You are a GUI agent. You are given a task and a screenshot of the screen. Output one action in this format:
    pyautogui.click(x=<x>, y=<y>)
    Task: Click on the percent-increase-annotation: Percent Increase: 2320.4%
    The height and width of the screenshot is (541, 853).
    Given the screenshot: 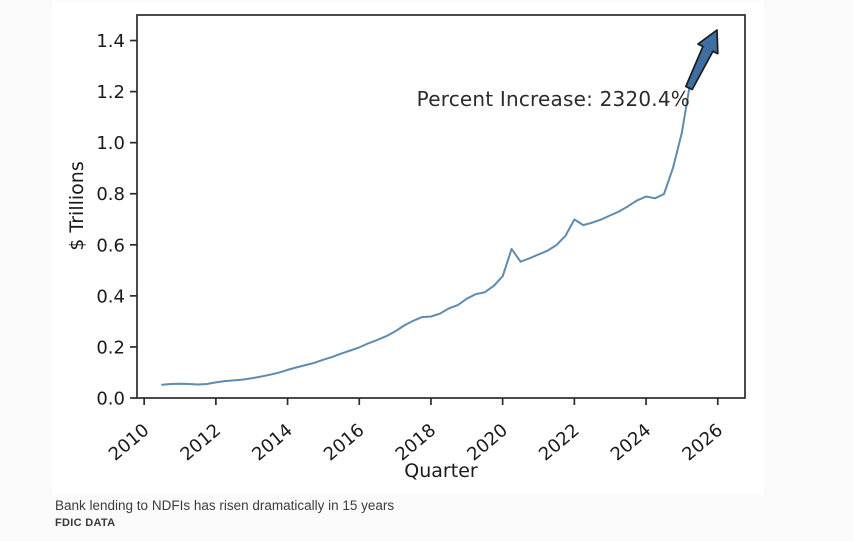 What is the action you would take?
    pyautogui.click(x=553, y=99)
    